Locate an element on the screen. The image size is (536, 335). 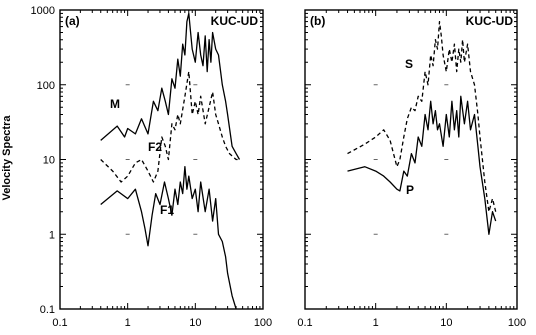
series-line-p is located at coordinates (422, 165).